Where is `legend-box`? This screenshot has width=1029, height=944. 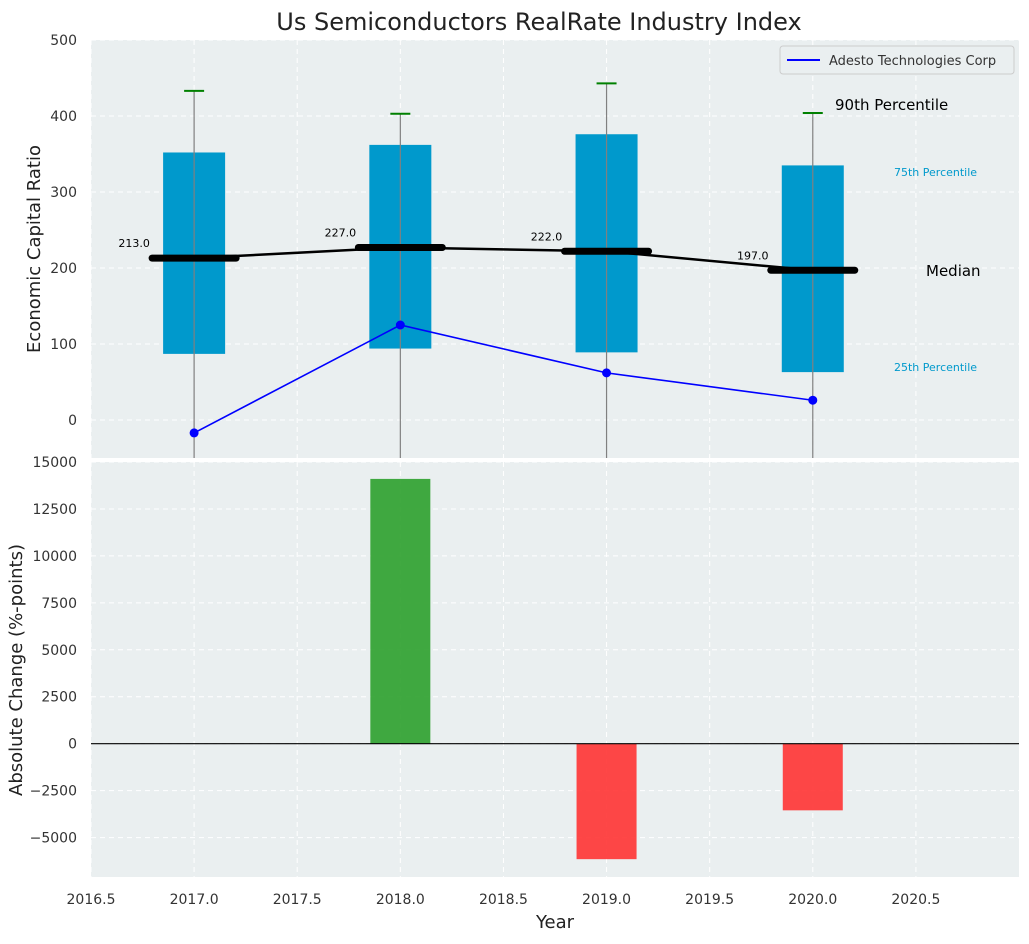
legend-box is located at coordinates (897, 60).